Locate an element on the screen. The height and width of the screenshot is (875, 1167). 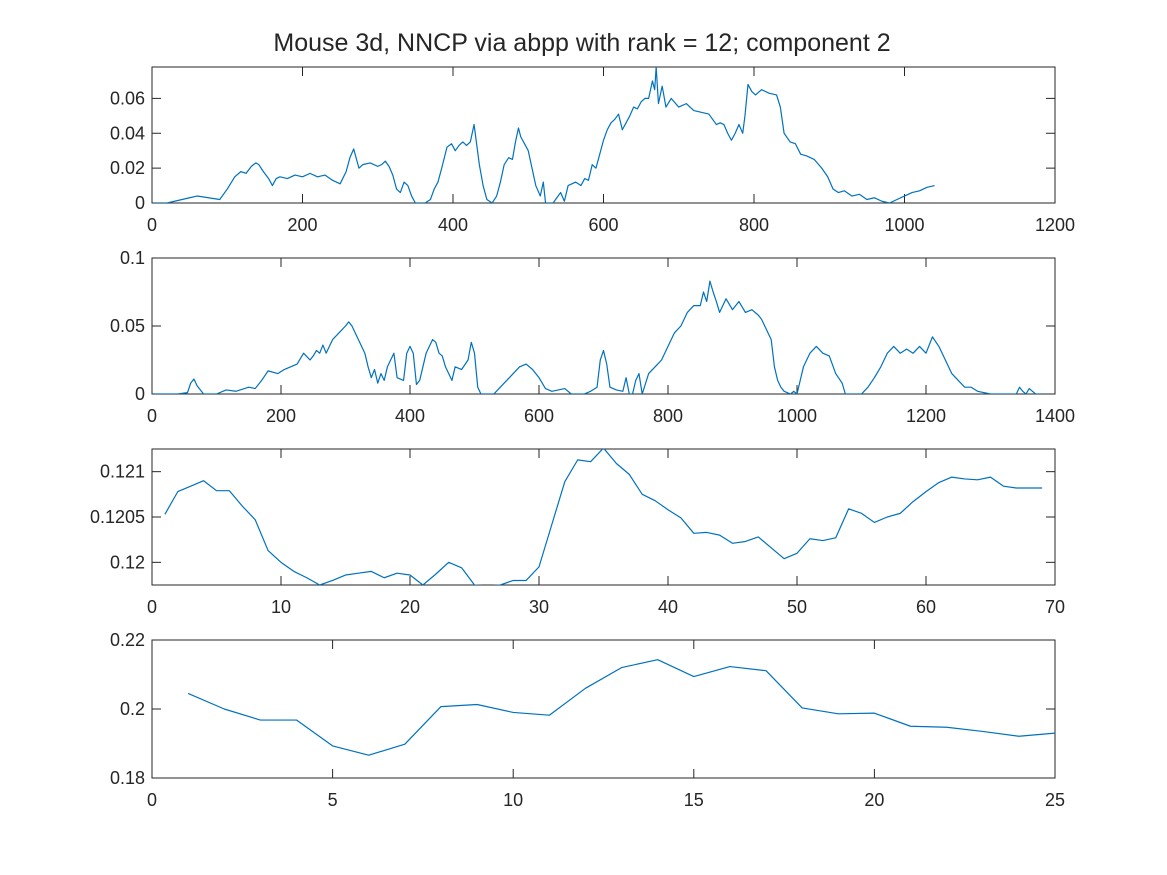
x-tick-label: 70 is located at coordinates (1055, 607).